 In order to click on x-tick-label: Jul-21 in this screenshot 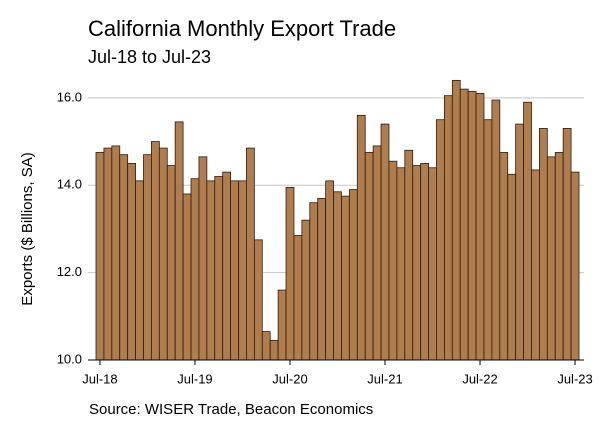, I will do `click(384, 378)`.